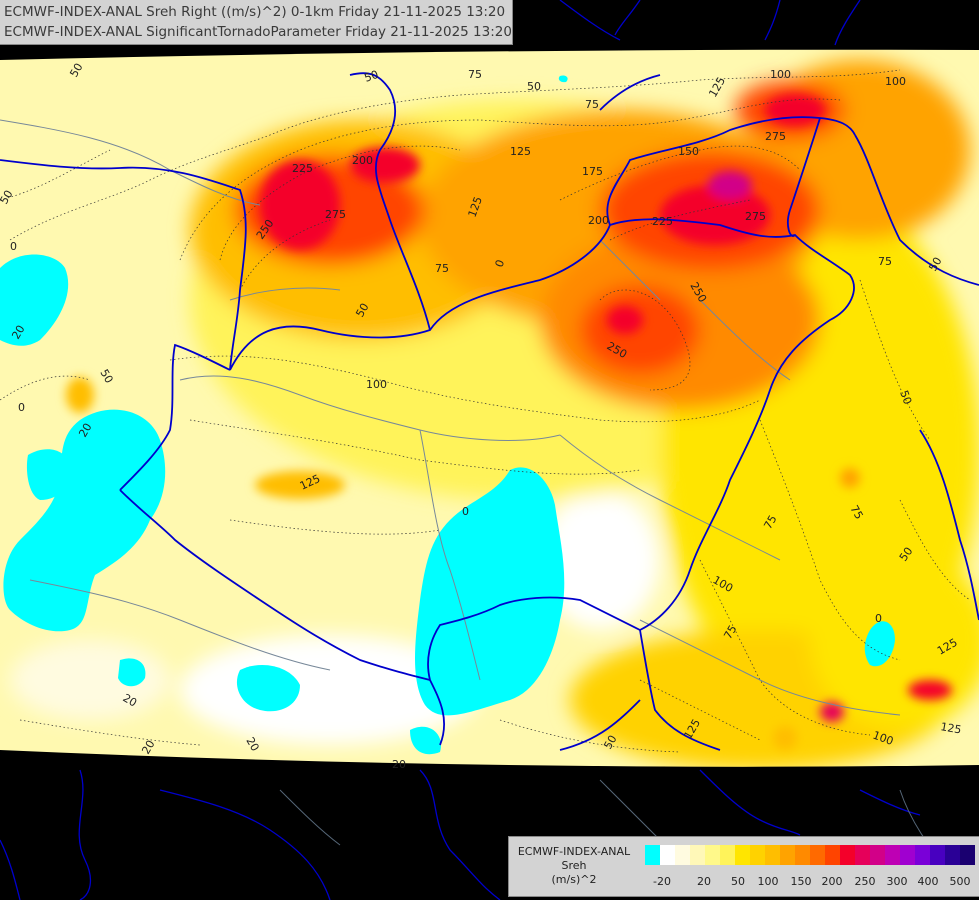  Describe the element at coordinates (592, 171) in the screenshot. I see `contour-label: 175` at that location.